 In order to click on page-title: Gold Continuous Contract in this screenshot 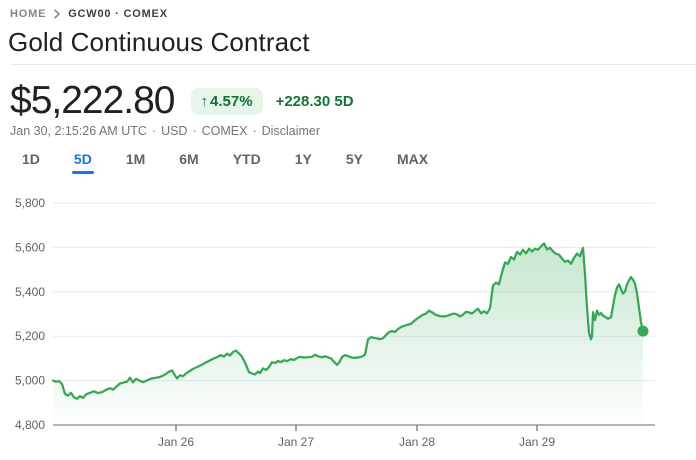, I will do `click(159, 42)`.